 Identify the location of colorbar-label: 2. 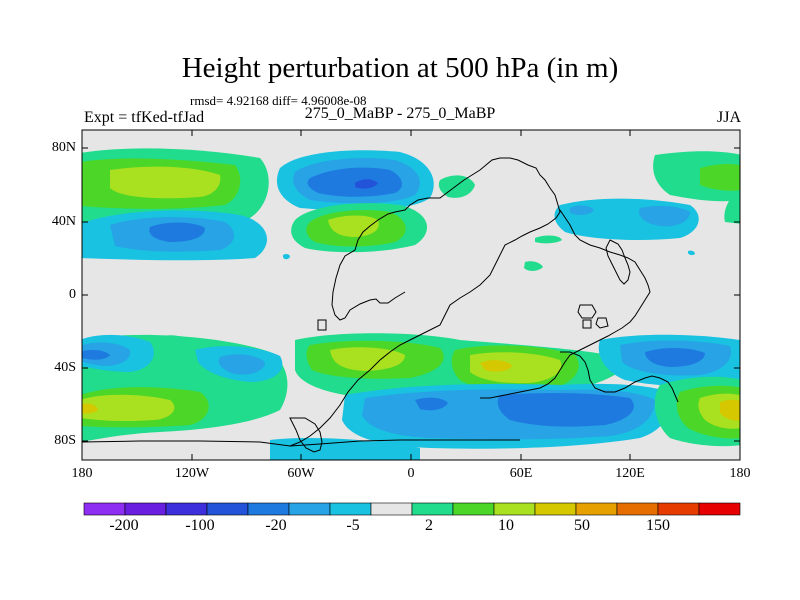
(429, 525).